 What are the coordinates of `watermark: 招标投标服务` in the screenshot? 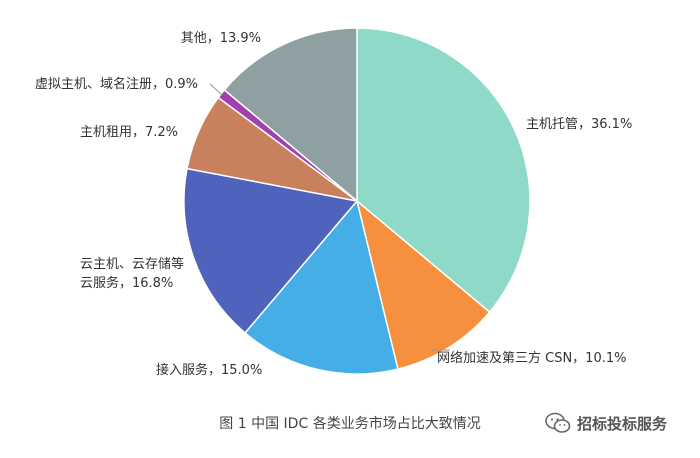 It's located at (606, 423).